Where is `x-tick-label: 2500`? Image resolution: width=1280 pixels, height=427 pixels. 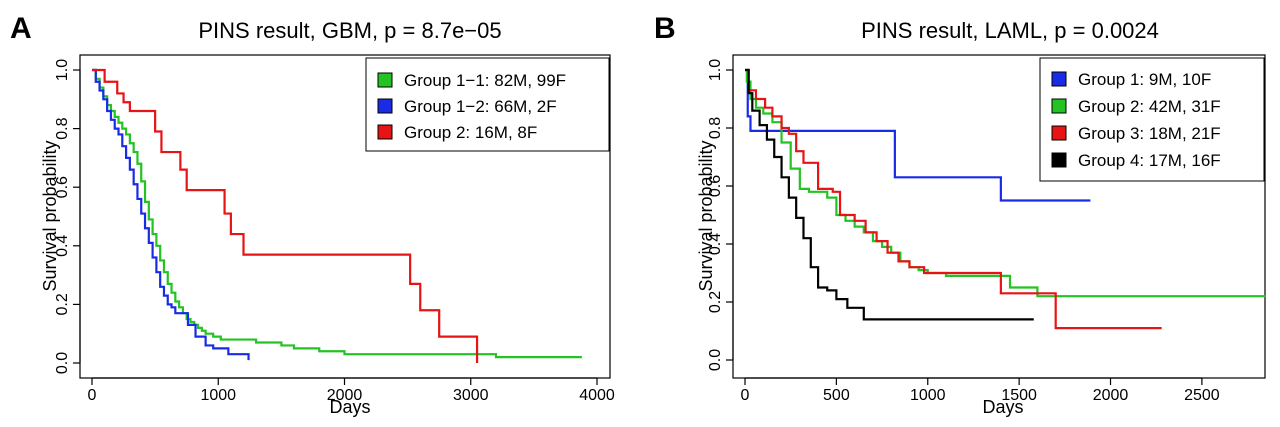 x-tick-label: 2500 is located at coordinates (1202, 395).